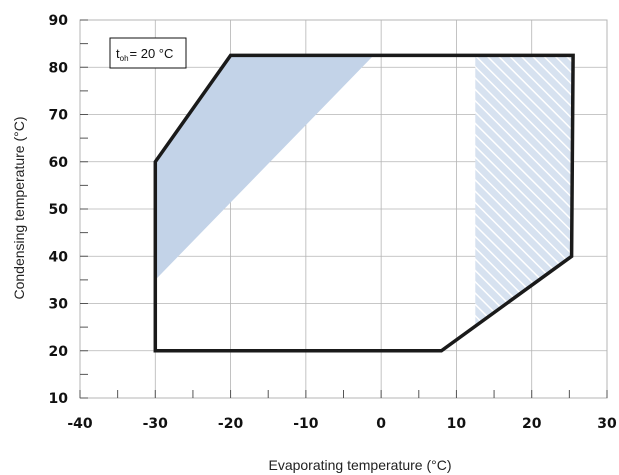 Image resolution: width=619 pixels, height=475 pixels. I want to click on annotation-value: = 20 °C, so click(152, 53).